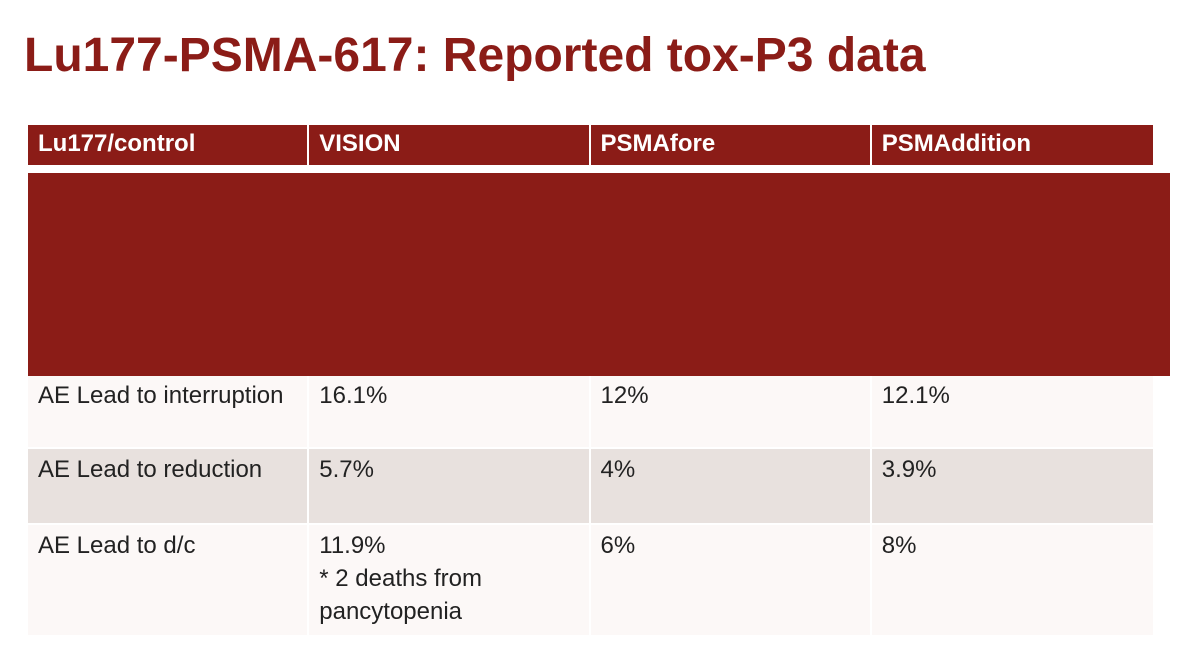  I want to click on header-cell: PSMAfore, so click(731, 145).